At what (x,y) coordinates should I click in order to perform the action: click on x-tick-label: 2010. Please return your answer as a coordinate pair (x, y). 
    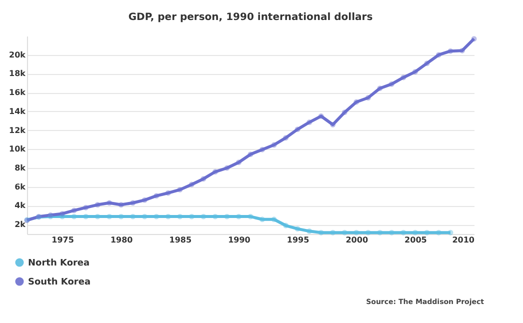
    Looking at the image, I should click on (463, 240).